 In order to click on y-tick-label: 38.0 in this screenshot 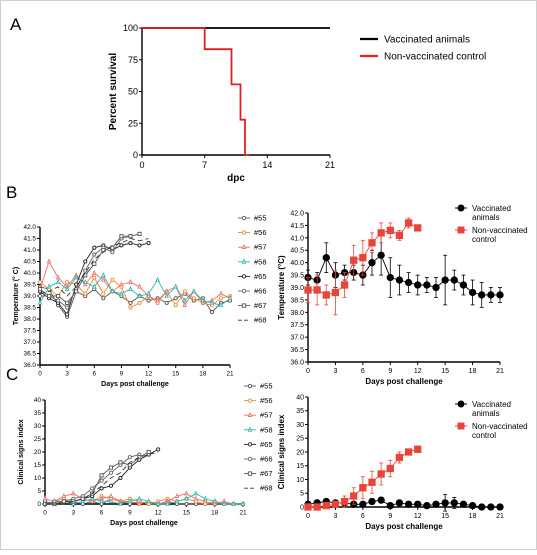, I will do `click(297, 313)`.